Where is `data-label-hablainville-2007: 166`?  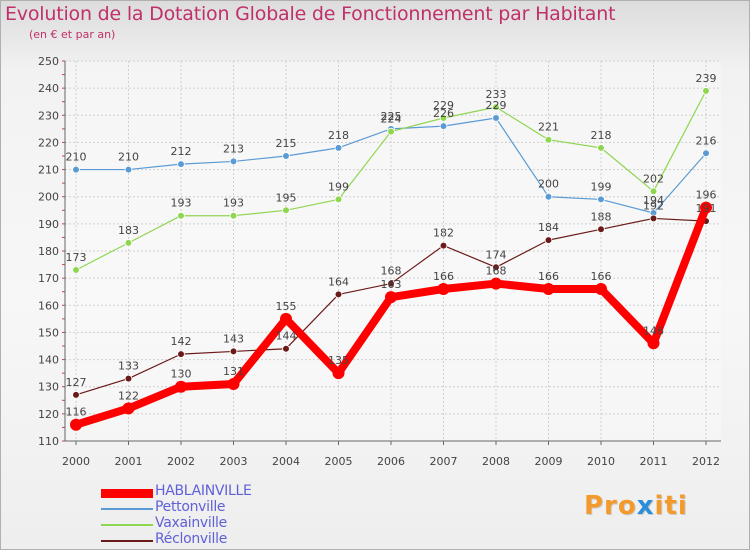
data-label-hablainville-2007: 166 is located at coordinates (443, 276).